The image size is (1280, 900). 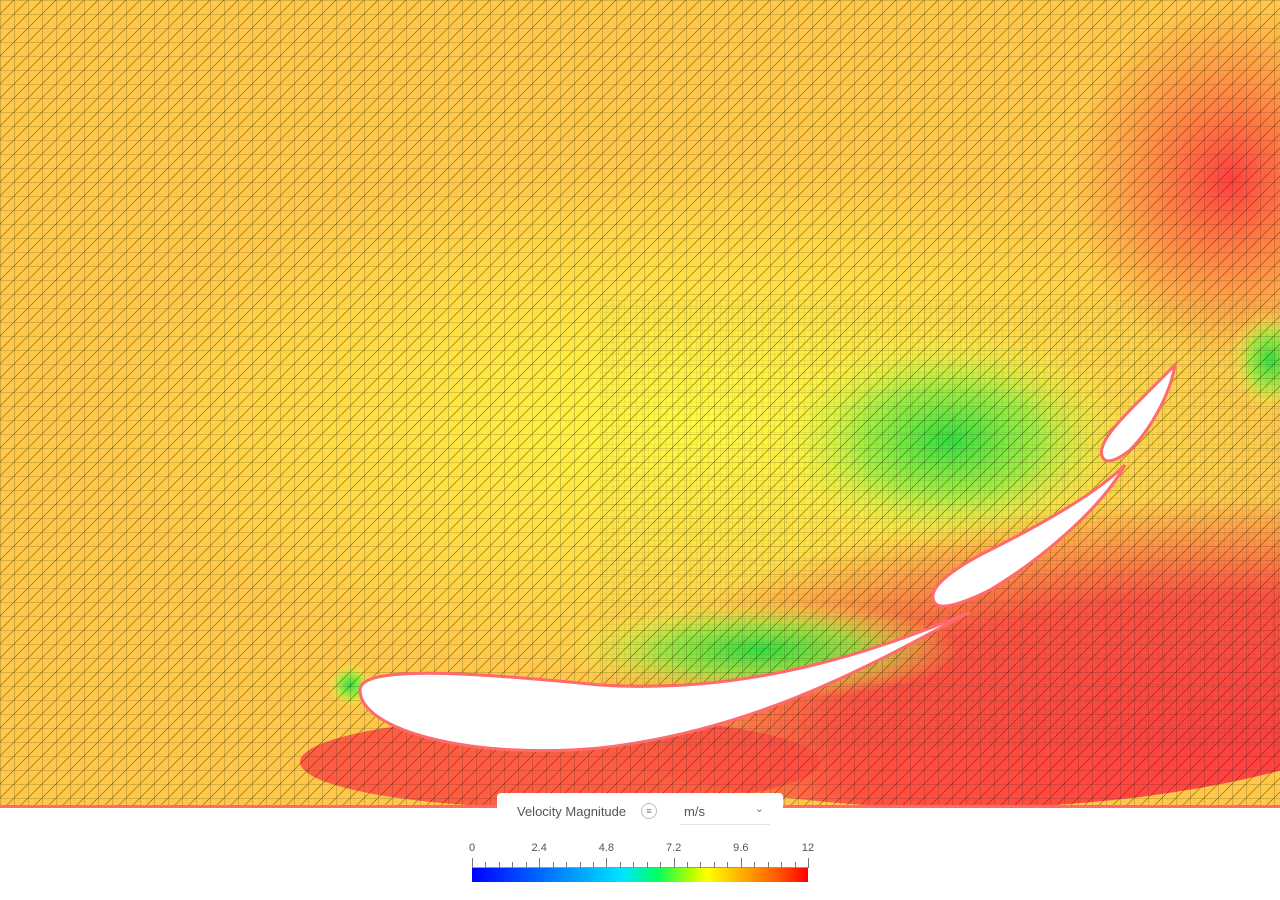 What do you see at coordinates (673, 848) in the screenshot?
I see `tick-label: 7.2` at bounding box center [673, 848].